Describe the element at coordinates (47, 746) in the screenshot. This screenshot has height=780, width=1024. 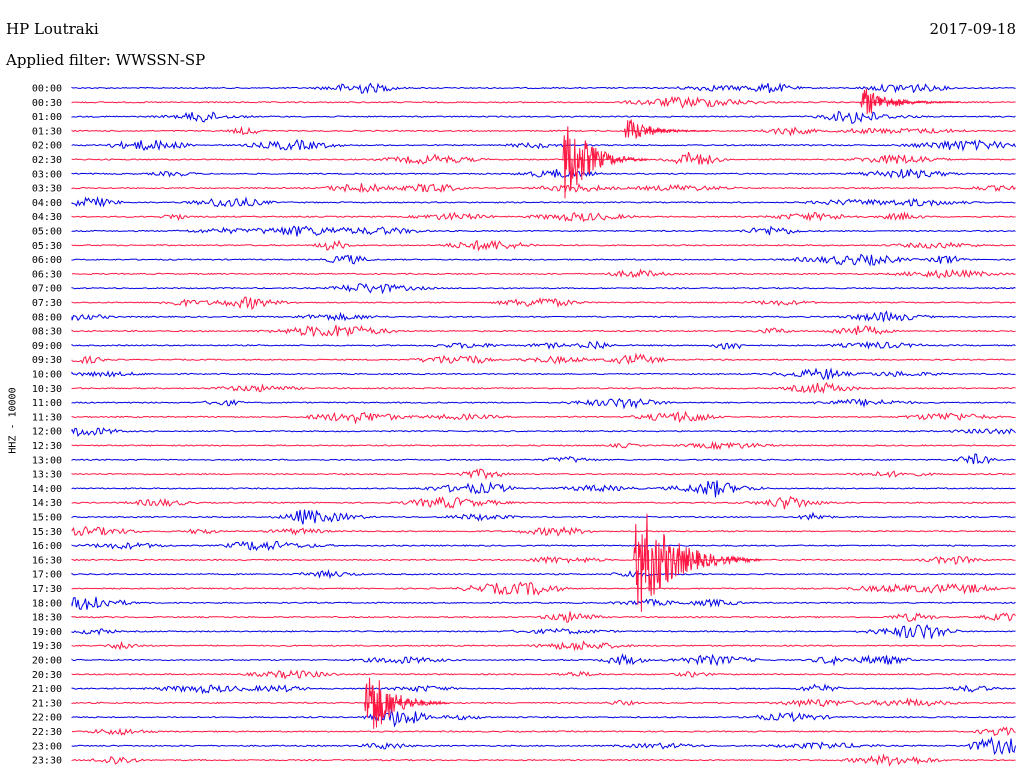
I see `time-label: 23:00` at that location.